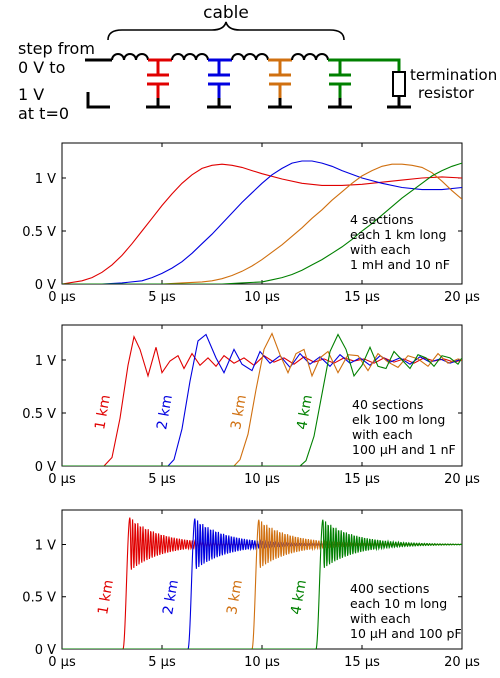  I want to click on termination-label-line-1: termination, so click(453, 75).